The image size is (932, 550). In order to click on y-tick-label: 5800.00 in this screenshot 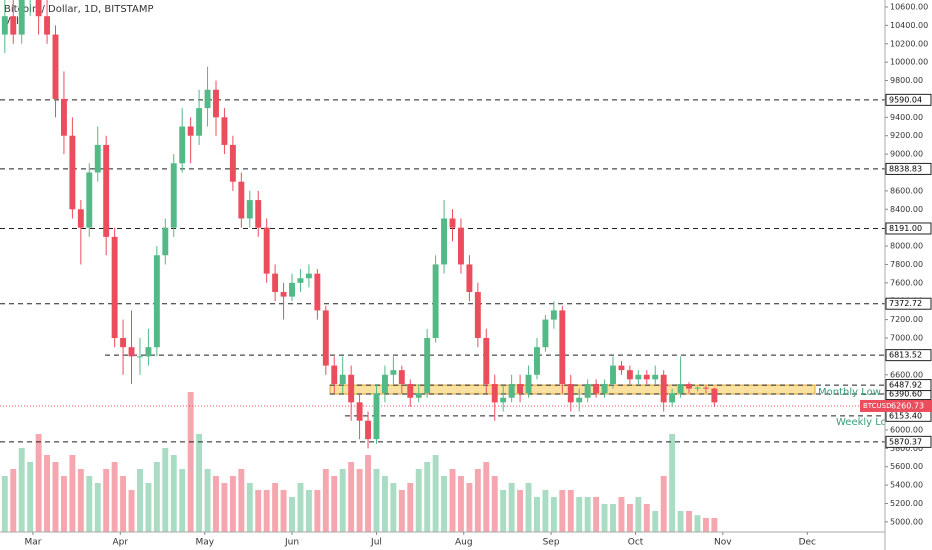, I will do `click(906, 448)`.